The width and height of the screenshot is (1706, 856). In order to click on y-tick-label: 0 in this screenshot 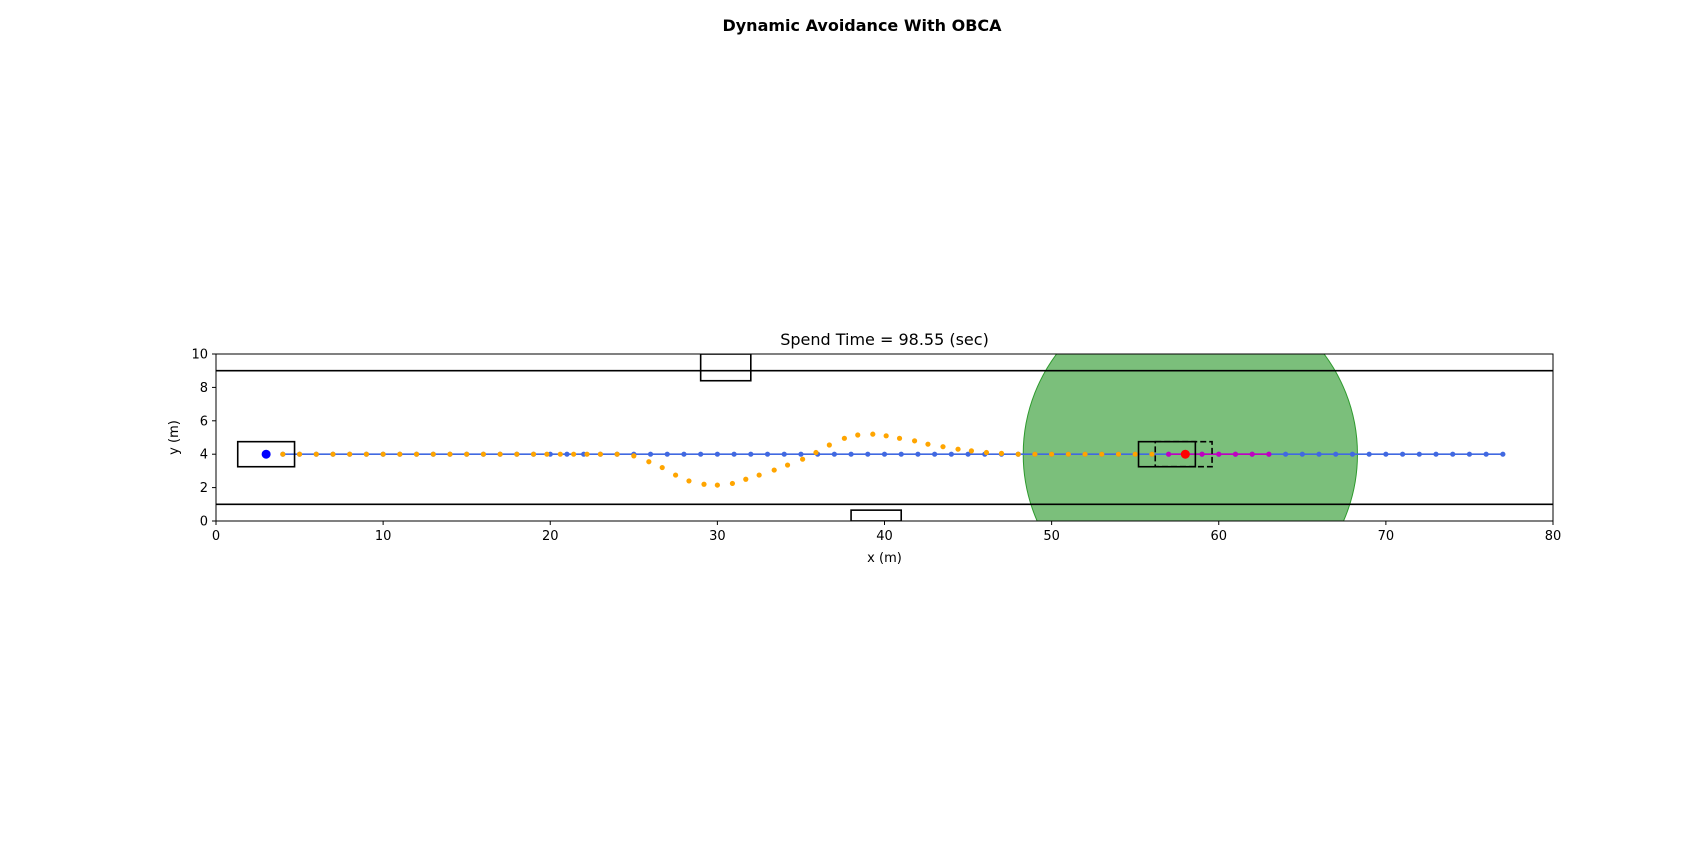, I will do `click(204, 522)`.